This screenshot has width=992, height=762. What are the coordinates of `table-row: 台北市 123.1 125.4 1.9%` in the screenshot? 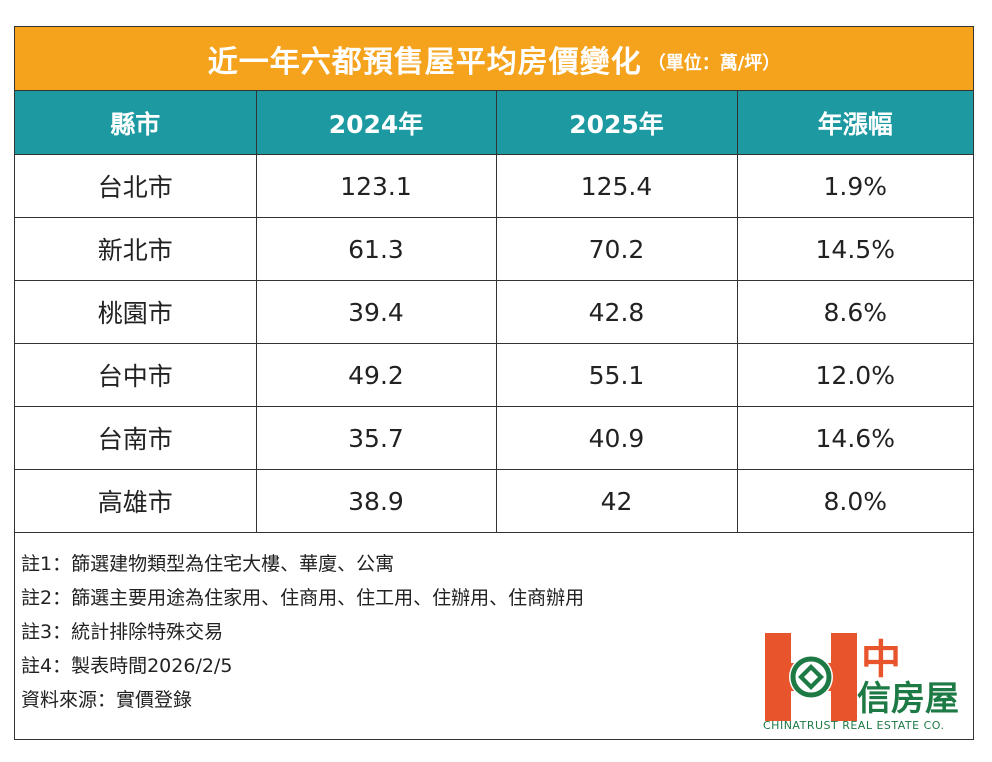 It's located at (494, 186).